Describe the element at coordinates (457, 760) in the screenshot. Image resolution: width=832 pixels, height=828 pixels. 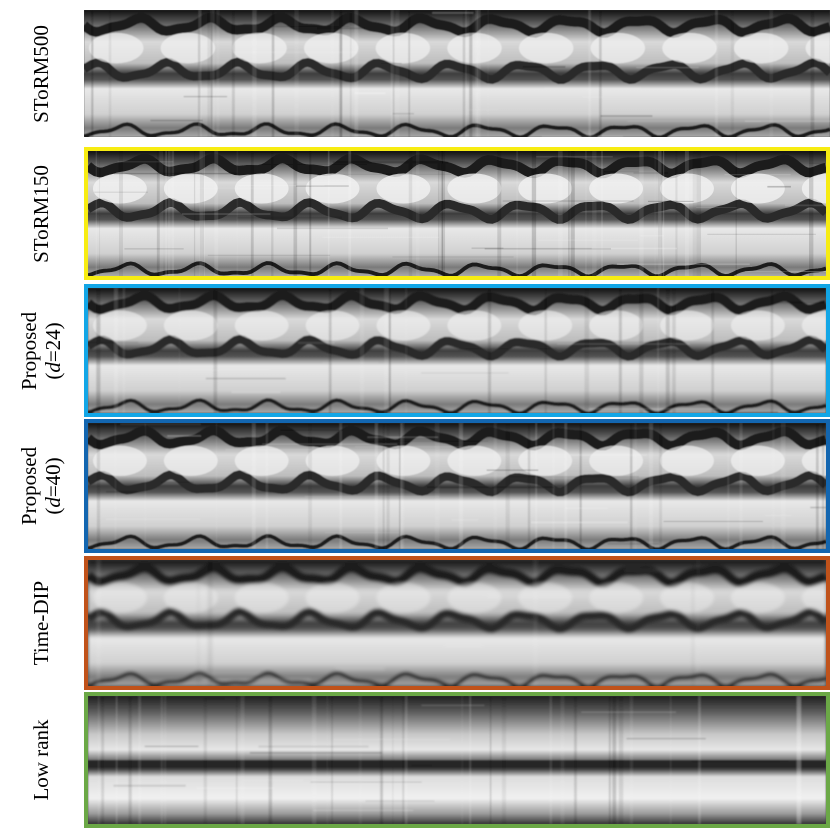
I see `image-panel-low-rank` at that location.